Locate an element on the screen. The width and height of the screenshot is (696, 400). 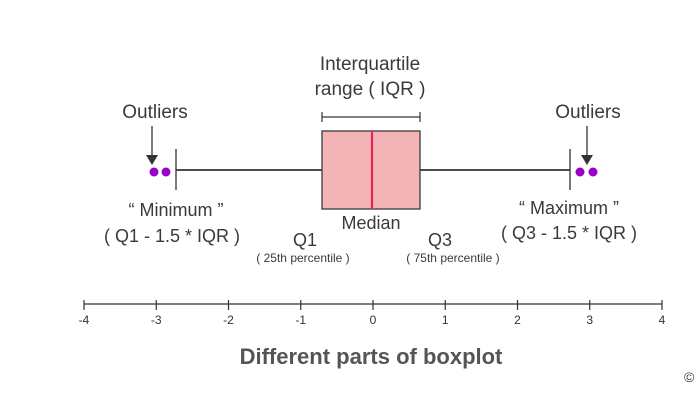
axis-tick-label: 4 is located at coordinates (662, 320).